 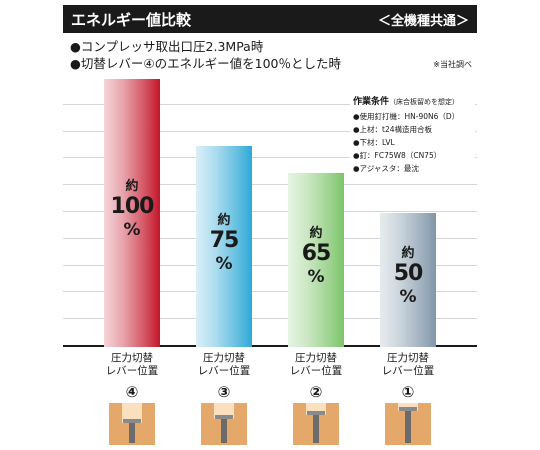 I want to click on conditions-title: 作業条件（床合板留めを想定）, so click(x=413, y=100).